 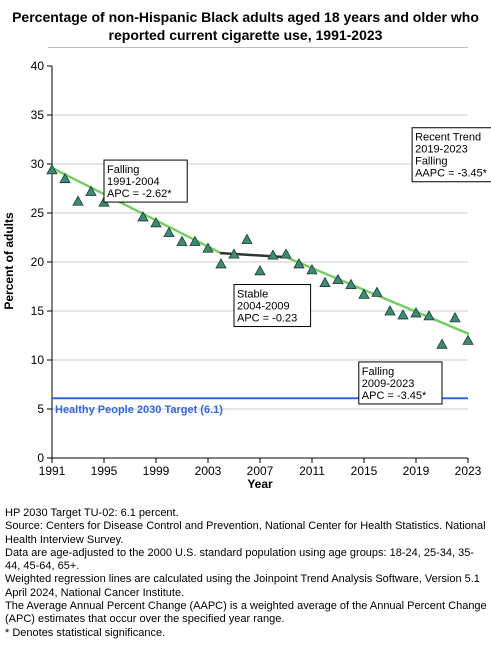 What do you see at coordinates (451, 174) in the screenshot?
I see `annotation-line: AAPC = -3.45*` at bounding box center [451, 174].